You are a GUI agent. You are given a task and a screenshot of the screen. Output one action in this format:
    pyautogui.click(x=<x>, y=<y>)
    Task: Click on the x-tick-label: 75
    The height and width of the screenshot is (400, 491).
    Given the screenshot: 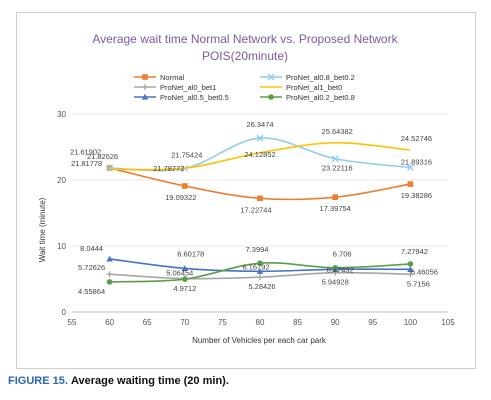 What is the action you would take?
    pyautogui.click(x=222, y=322)
    